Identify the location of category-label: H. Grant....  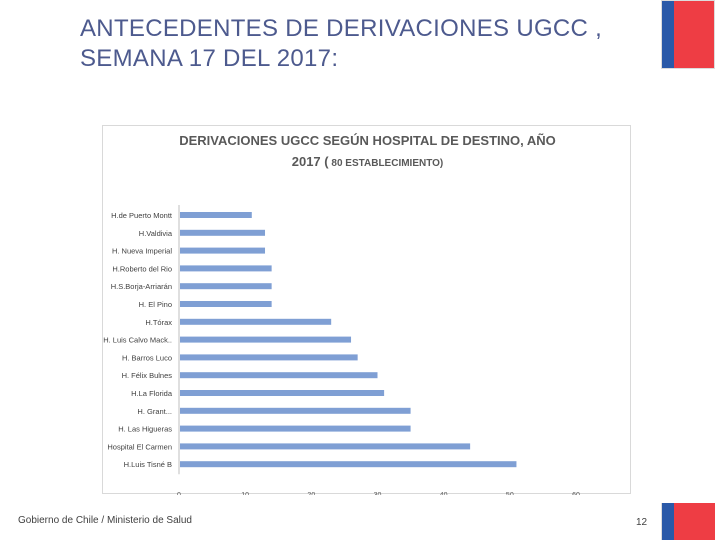
(154, 411).